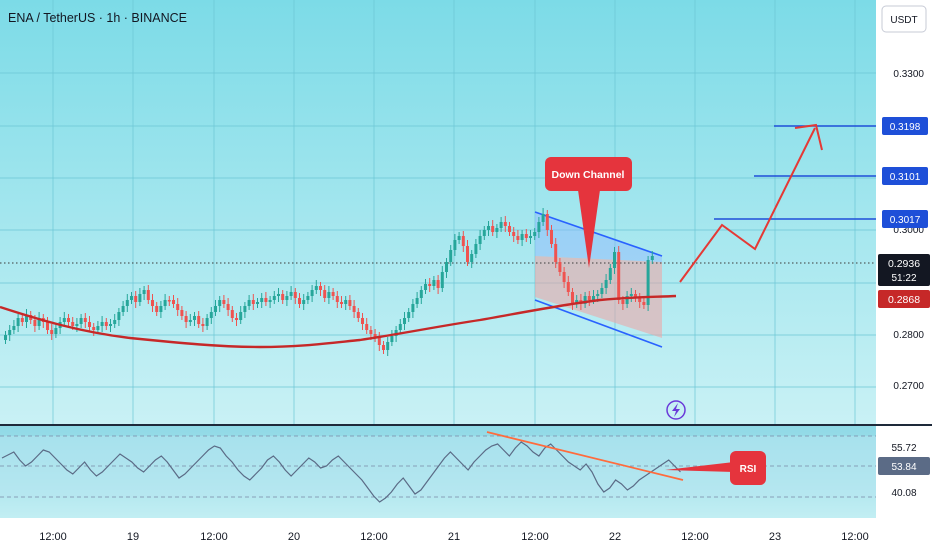 This screenshot has height=550, width=932. I want to click on rsi-current-label: 53.84, so click(904, 466).